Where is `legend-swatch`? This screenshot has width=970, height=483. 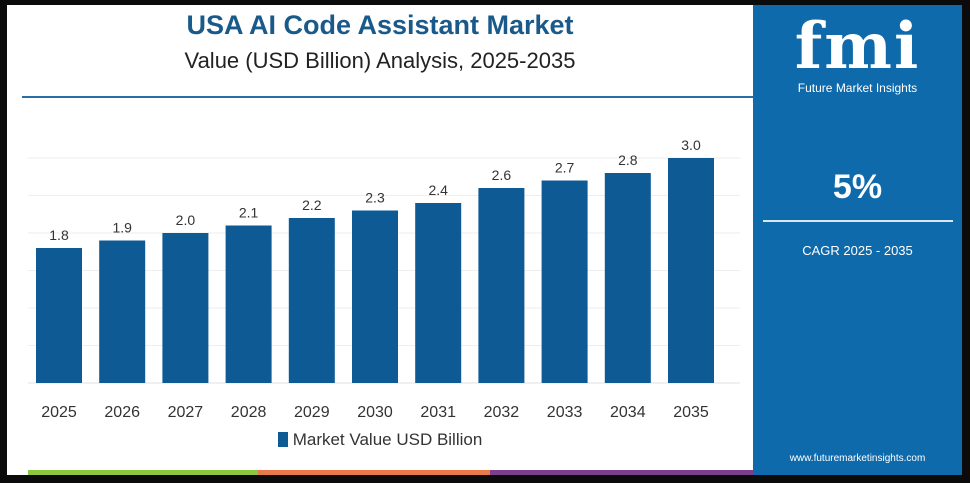 legend-swatch is located at coordinates (282, 439).